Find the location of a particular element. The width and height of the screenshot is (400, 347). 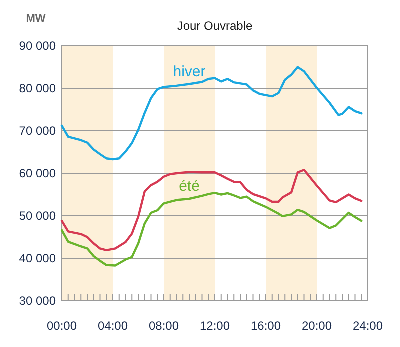

y-axis-title: MW is located at coordinates (36, 19).